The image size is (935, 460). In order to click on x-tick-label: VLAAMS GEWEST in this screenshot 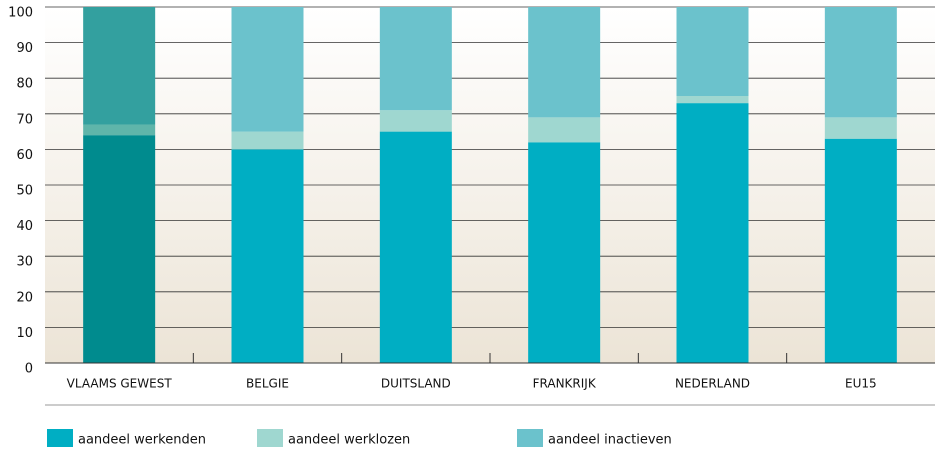, I will do `click(120, 384)`.